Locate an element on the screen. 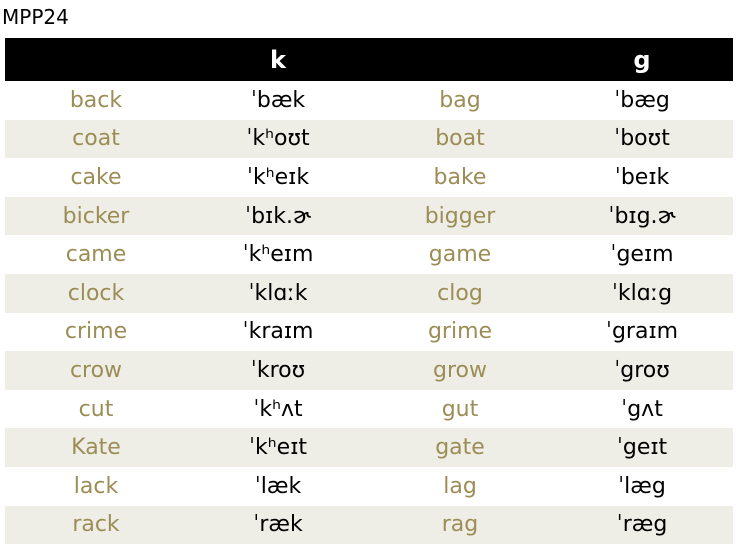 The height and width of the screenshot is (552, 737). k-word-cell: crow is located at coordinates (96, 370).